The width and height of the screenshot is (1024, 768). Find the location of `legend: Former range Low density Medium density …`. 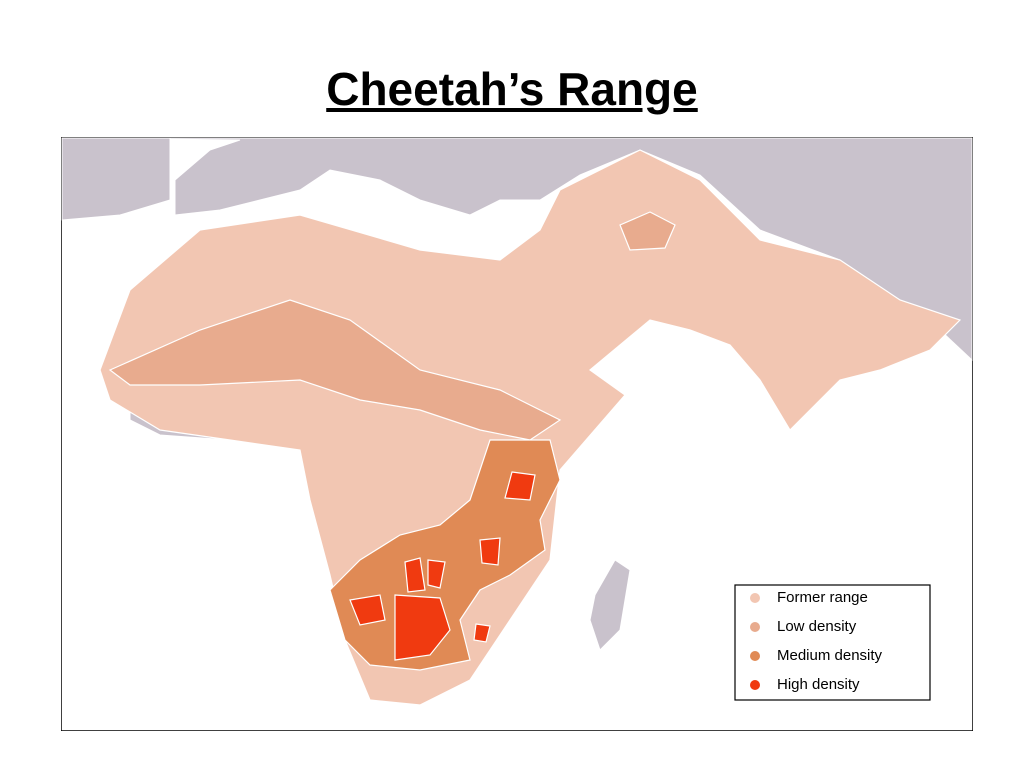

legend: Former range Low density Medium density … is located at coordinates (832, 642).